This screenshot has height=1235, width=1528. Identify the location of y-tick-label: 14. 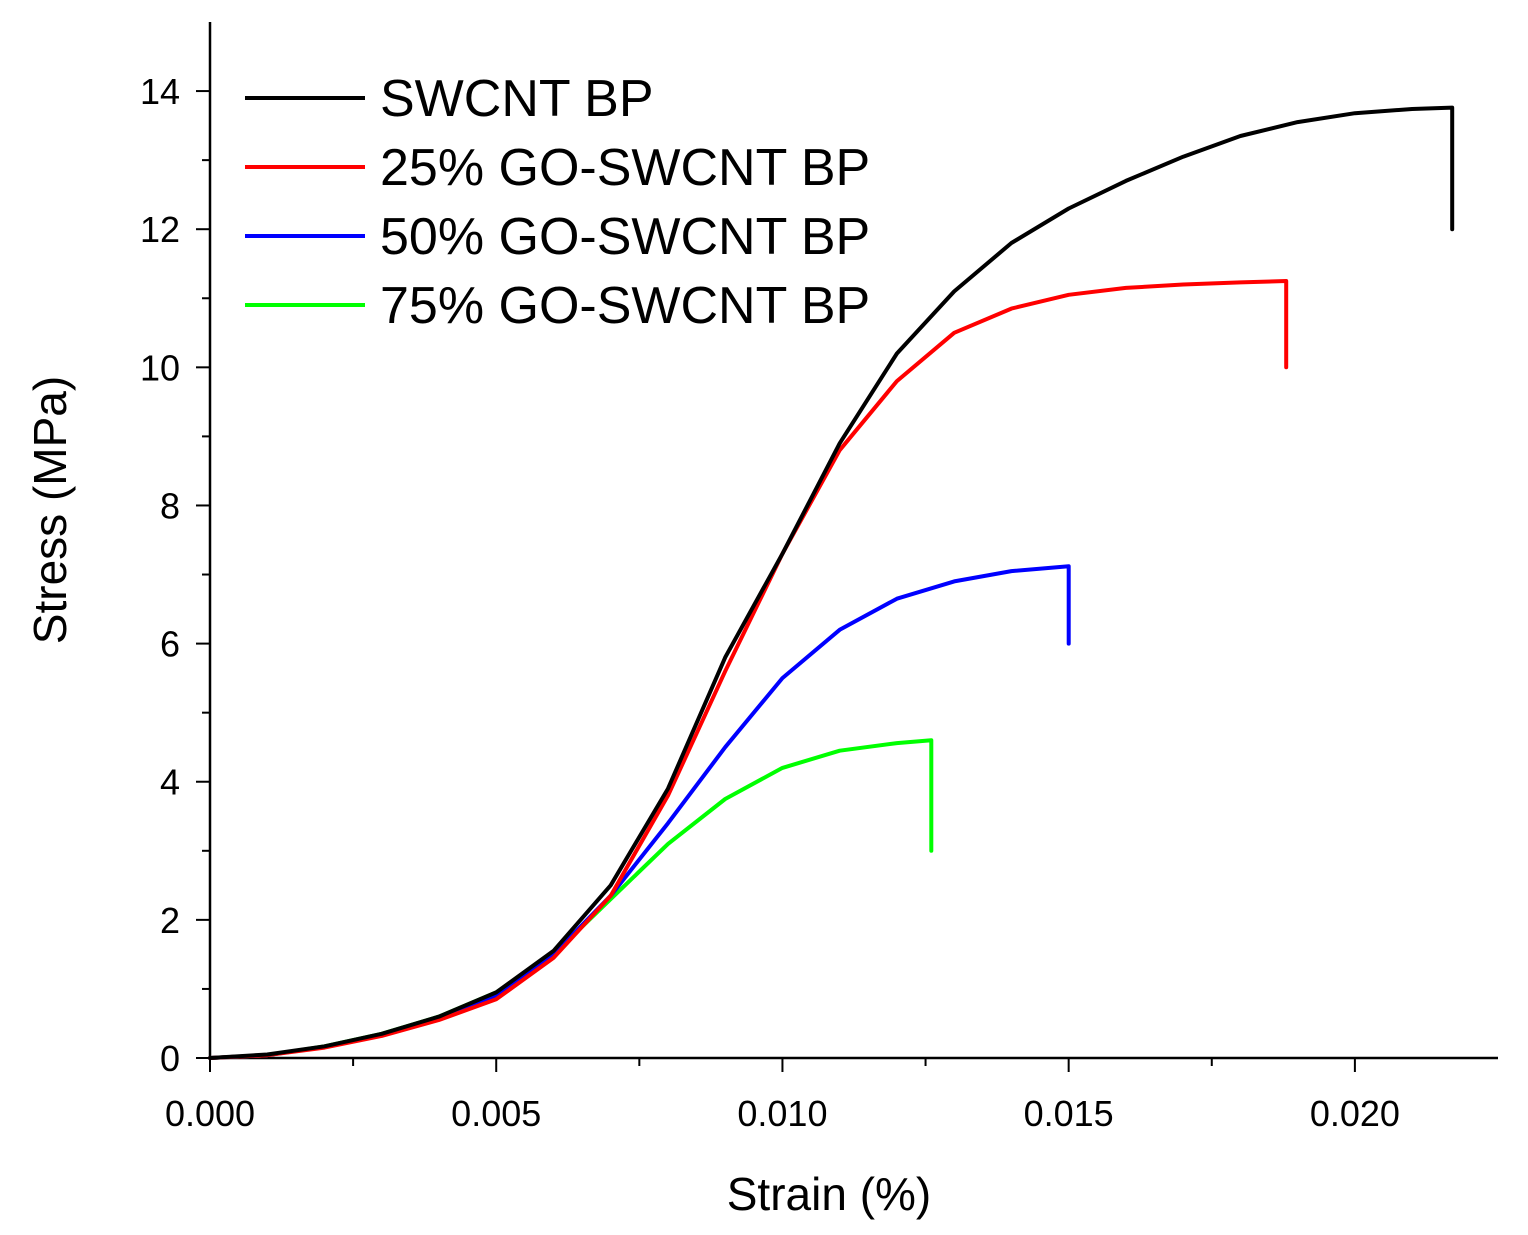
(160, 91).